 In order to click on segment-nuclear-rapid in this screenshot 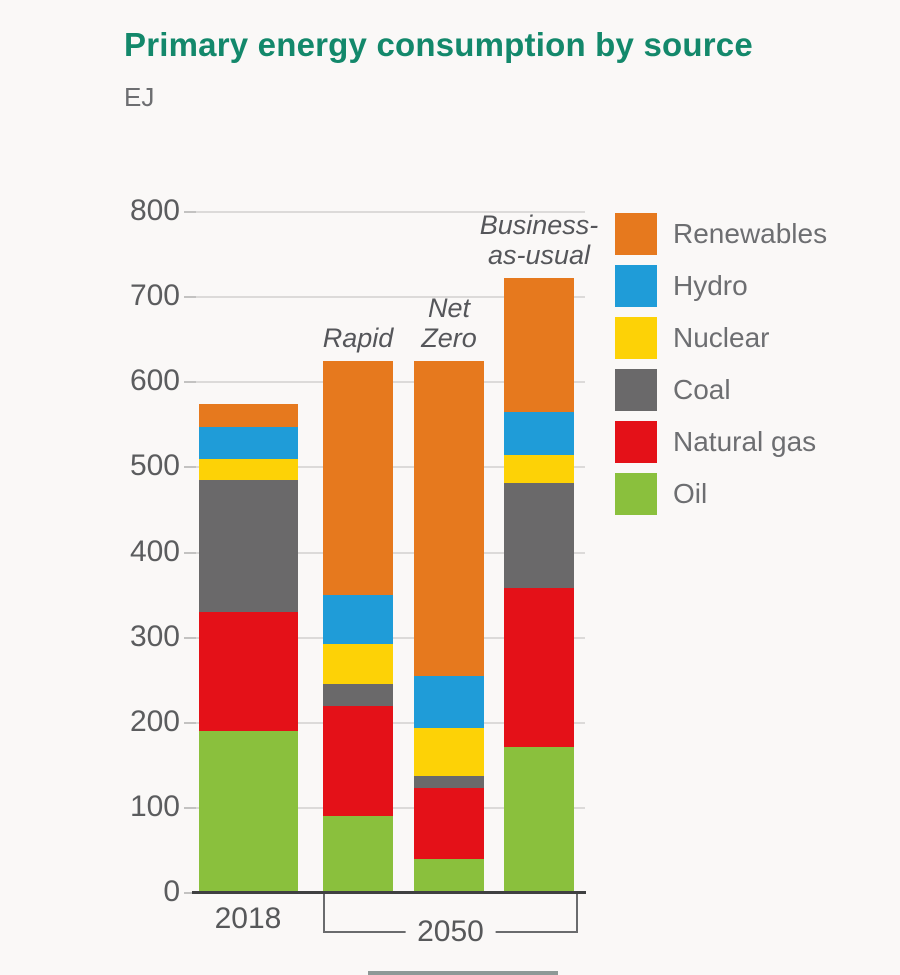, I will do `click(358, 664)`.